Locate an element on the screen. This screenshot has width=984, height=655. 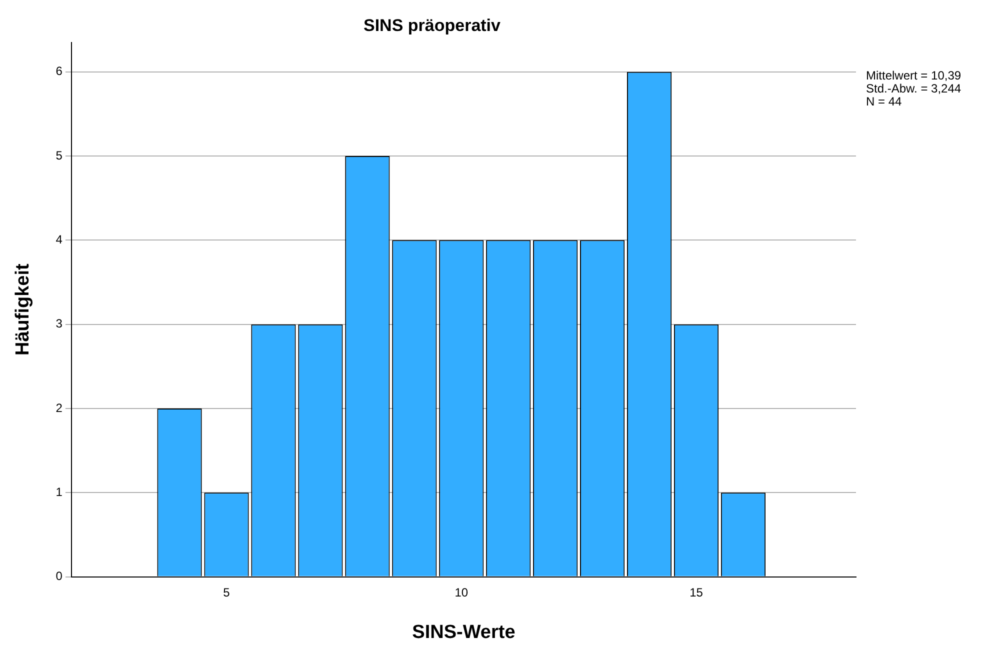
x-tick-label: 15 is located at coordinates (697, 592).